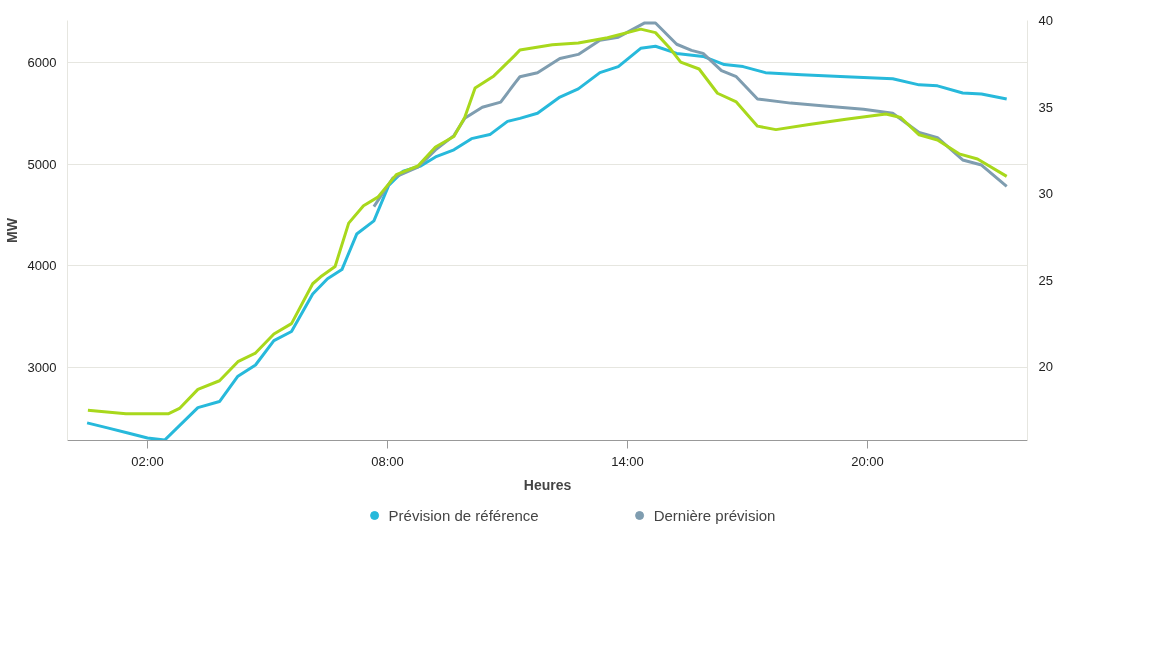 This screenshot has height=646, width=1150. I want to click on y2-tick-label: 20, so click(1045, 367).